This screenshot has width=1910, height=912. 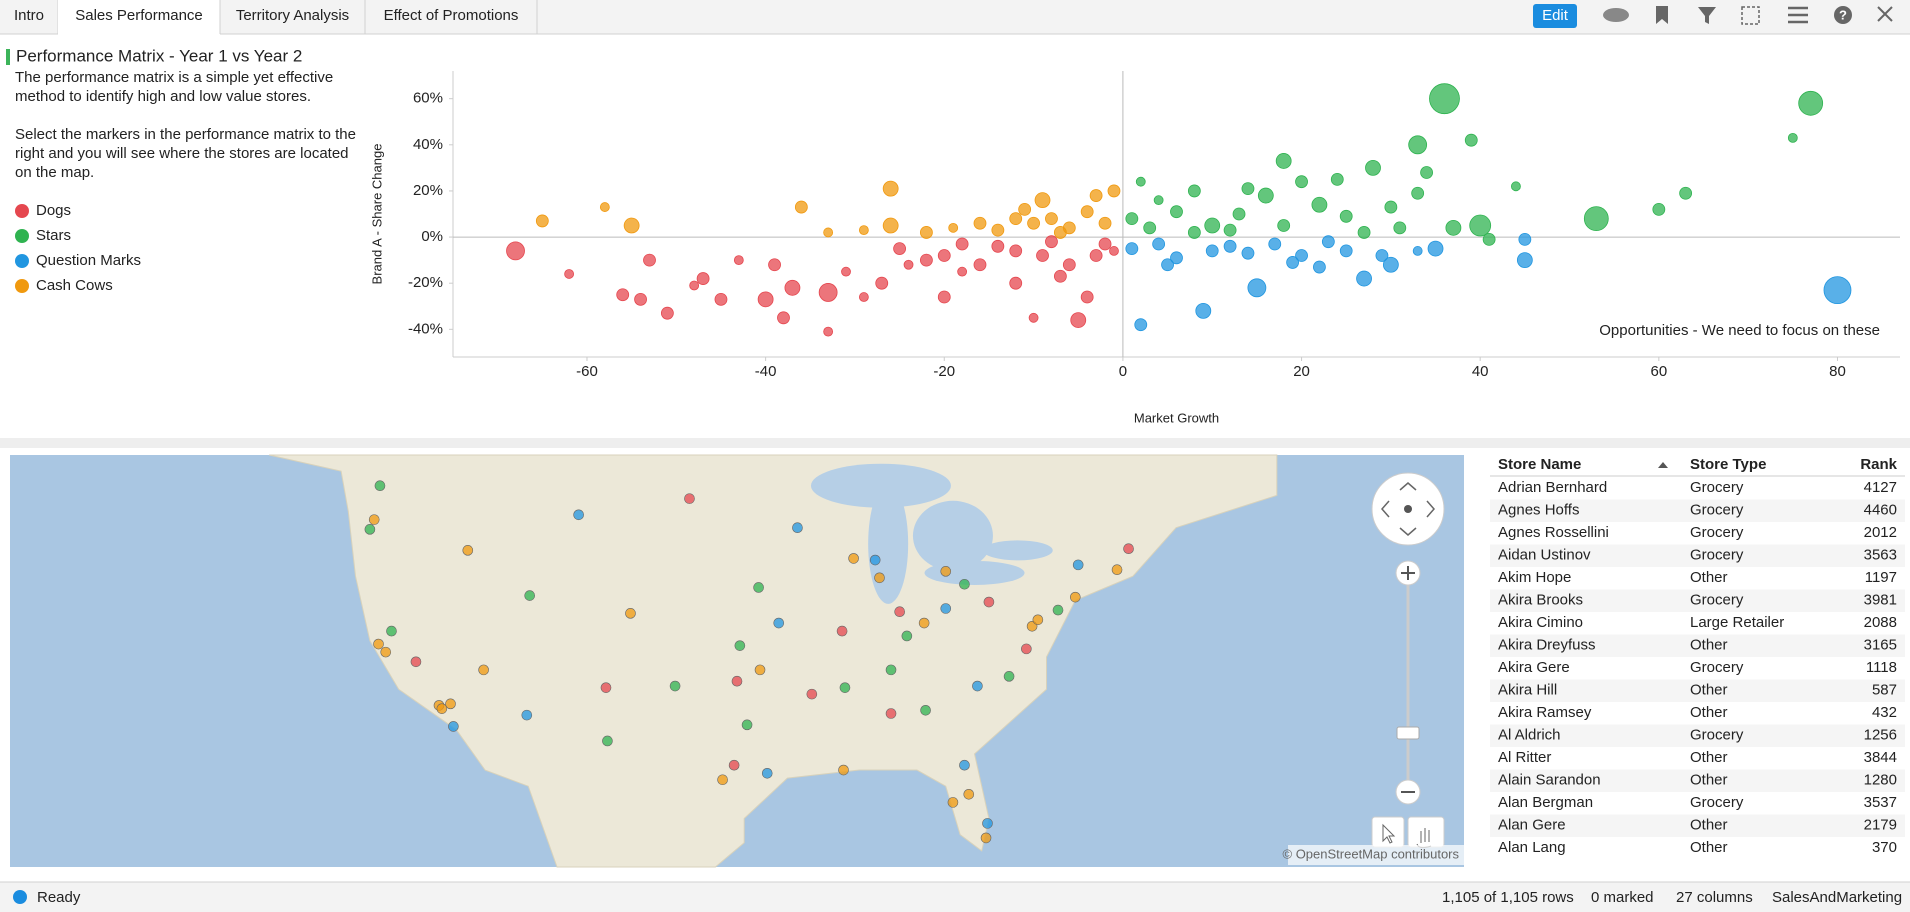 I want to click on table-cell: 3537, so click(x=1880, y=802).